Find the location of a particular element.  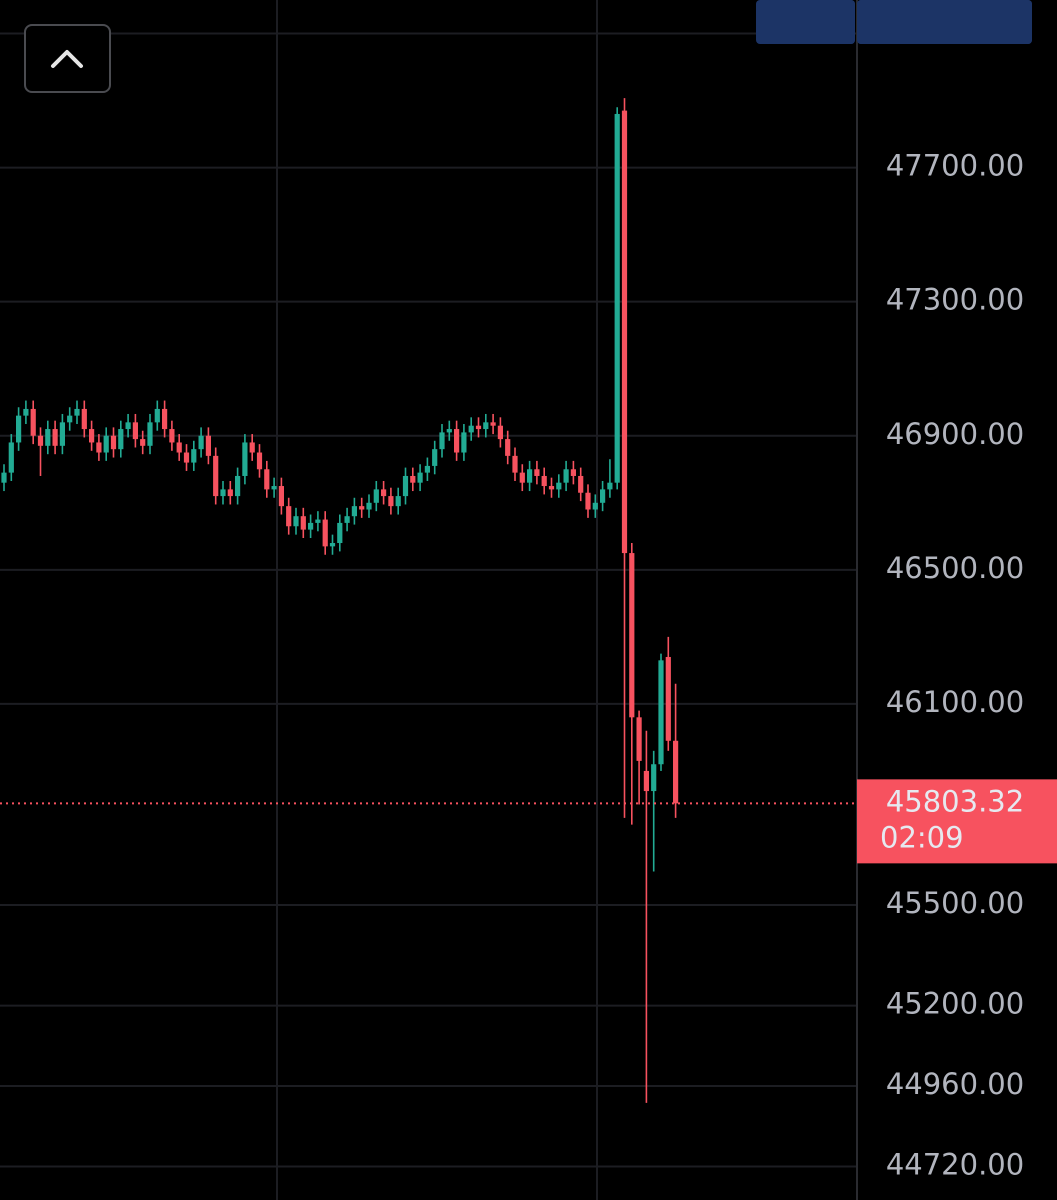

collapse-button is located at coordinates (67, 58).